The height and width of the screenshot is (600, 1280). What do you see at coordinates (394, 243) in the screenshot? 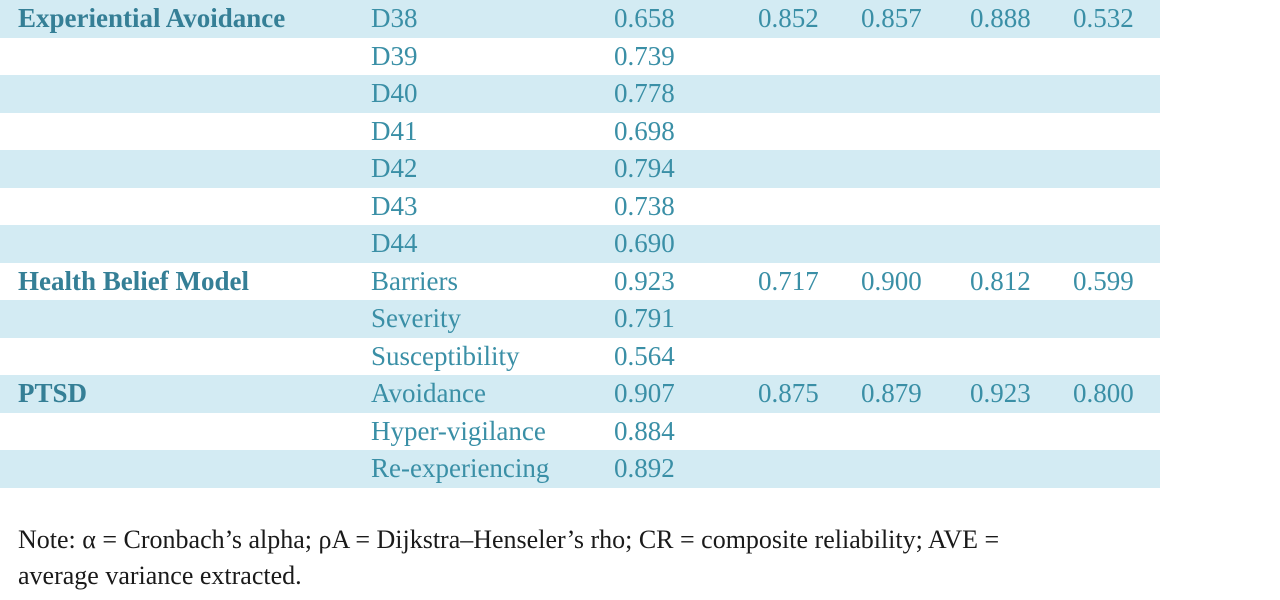
I see `item-label: D44` at bounding box center [394, 243].